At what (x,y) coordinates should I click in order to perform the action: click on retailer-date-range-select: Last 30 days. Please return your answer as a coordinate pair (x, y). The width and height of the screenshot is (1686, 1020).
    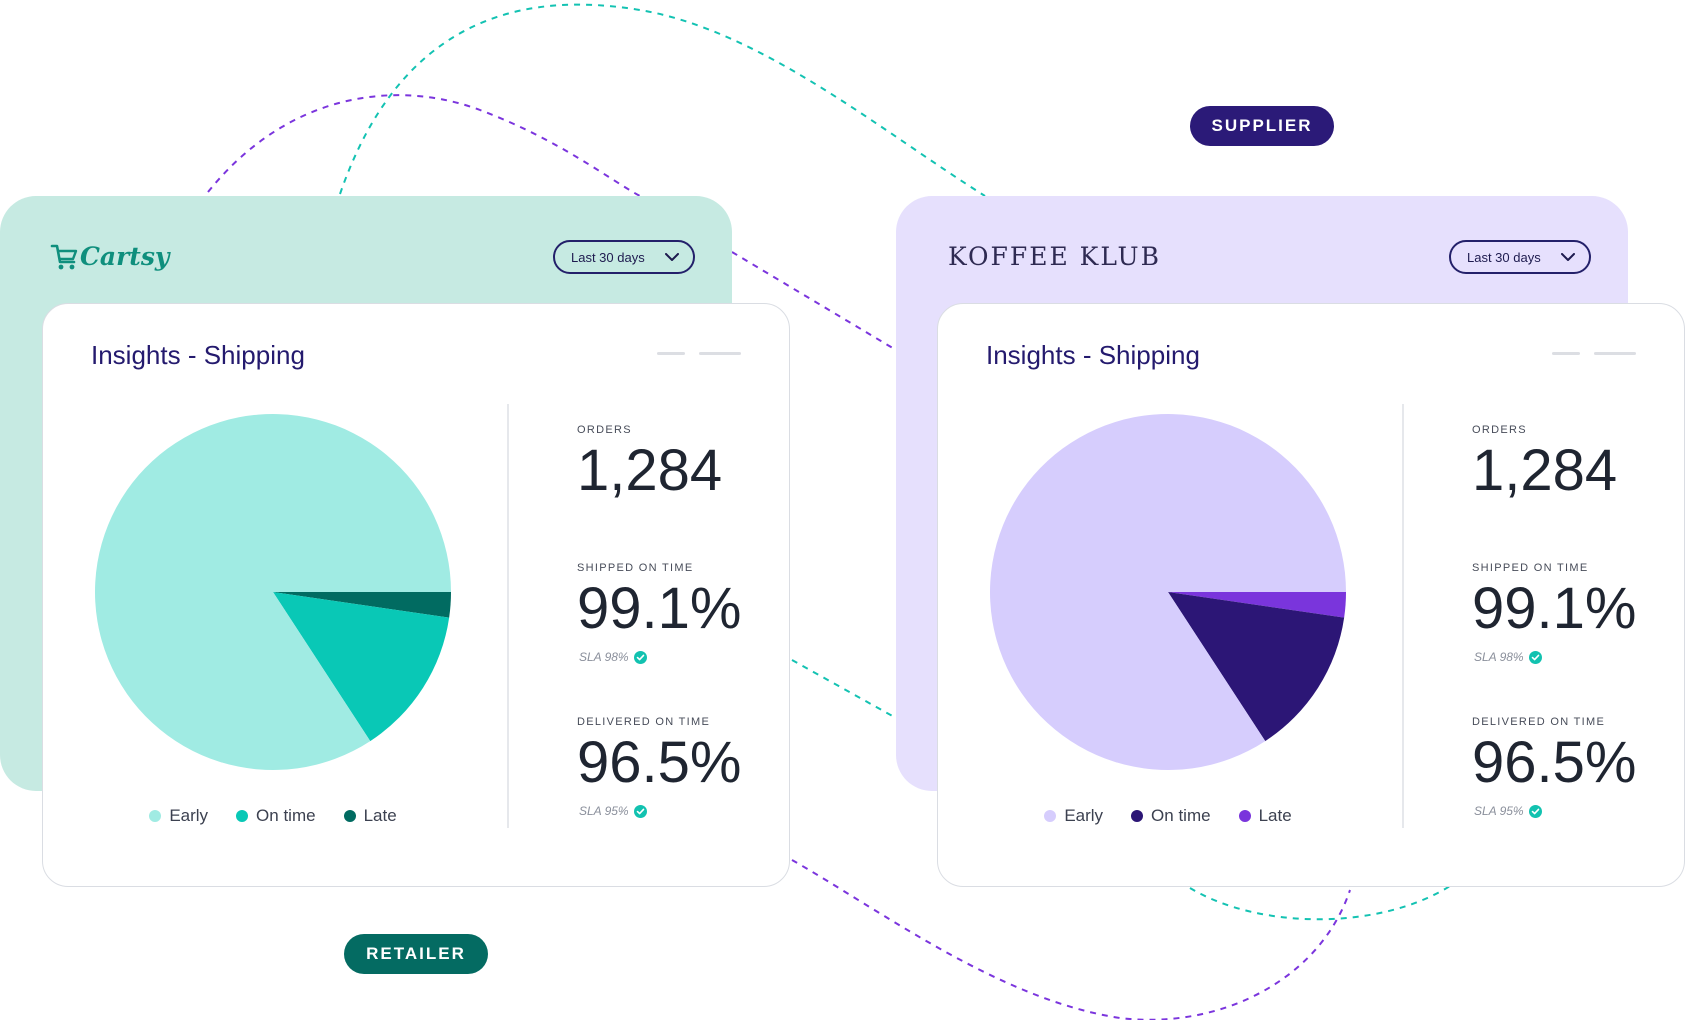
    Looking at the image, I should click on (624, 257).